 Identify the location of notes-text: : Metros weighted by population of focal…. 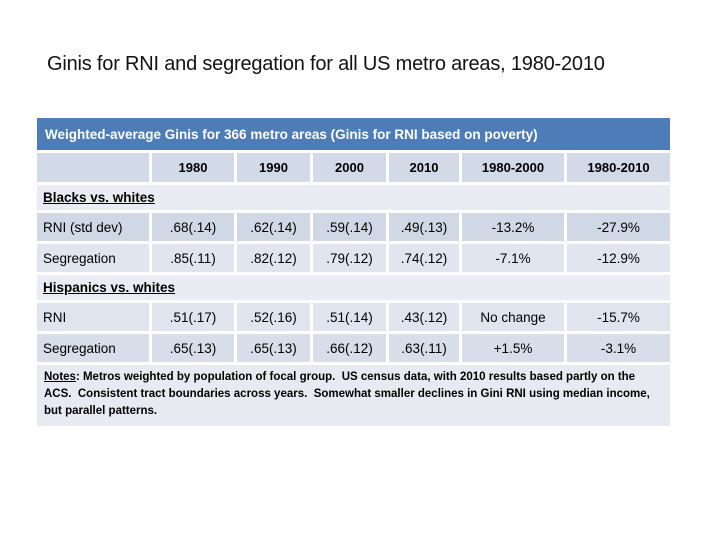
(349, 394).